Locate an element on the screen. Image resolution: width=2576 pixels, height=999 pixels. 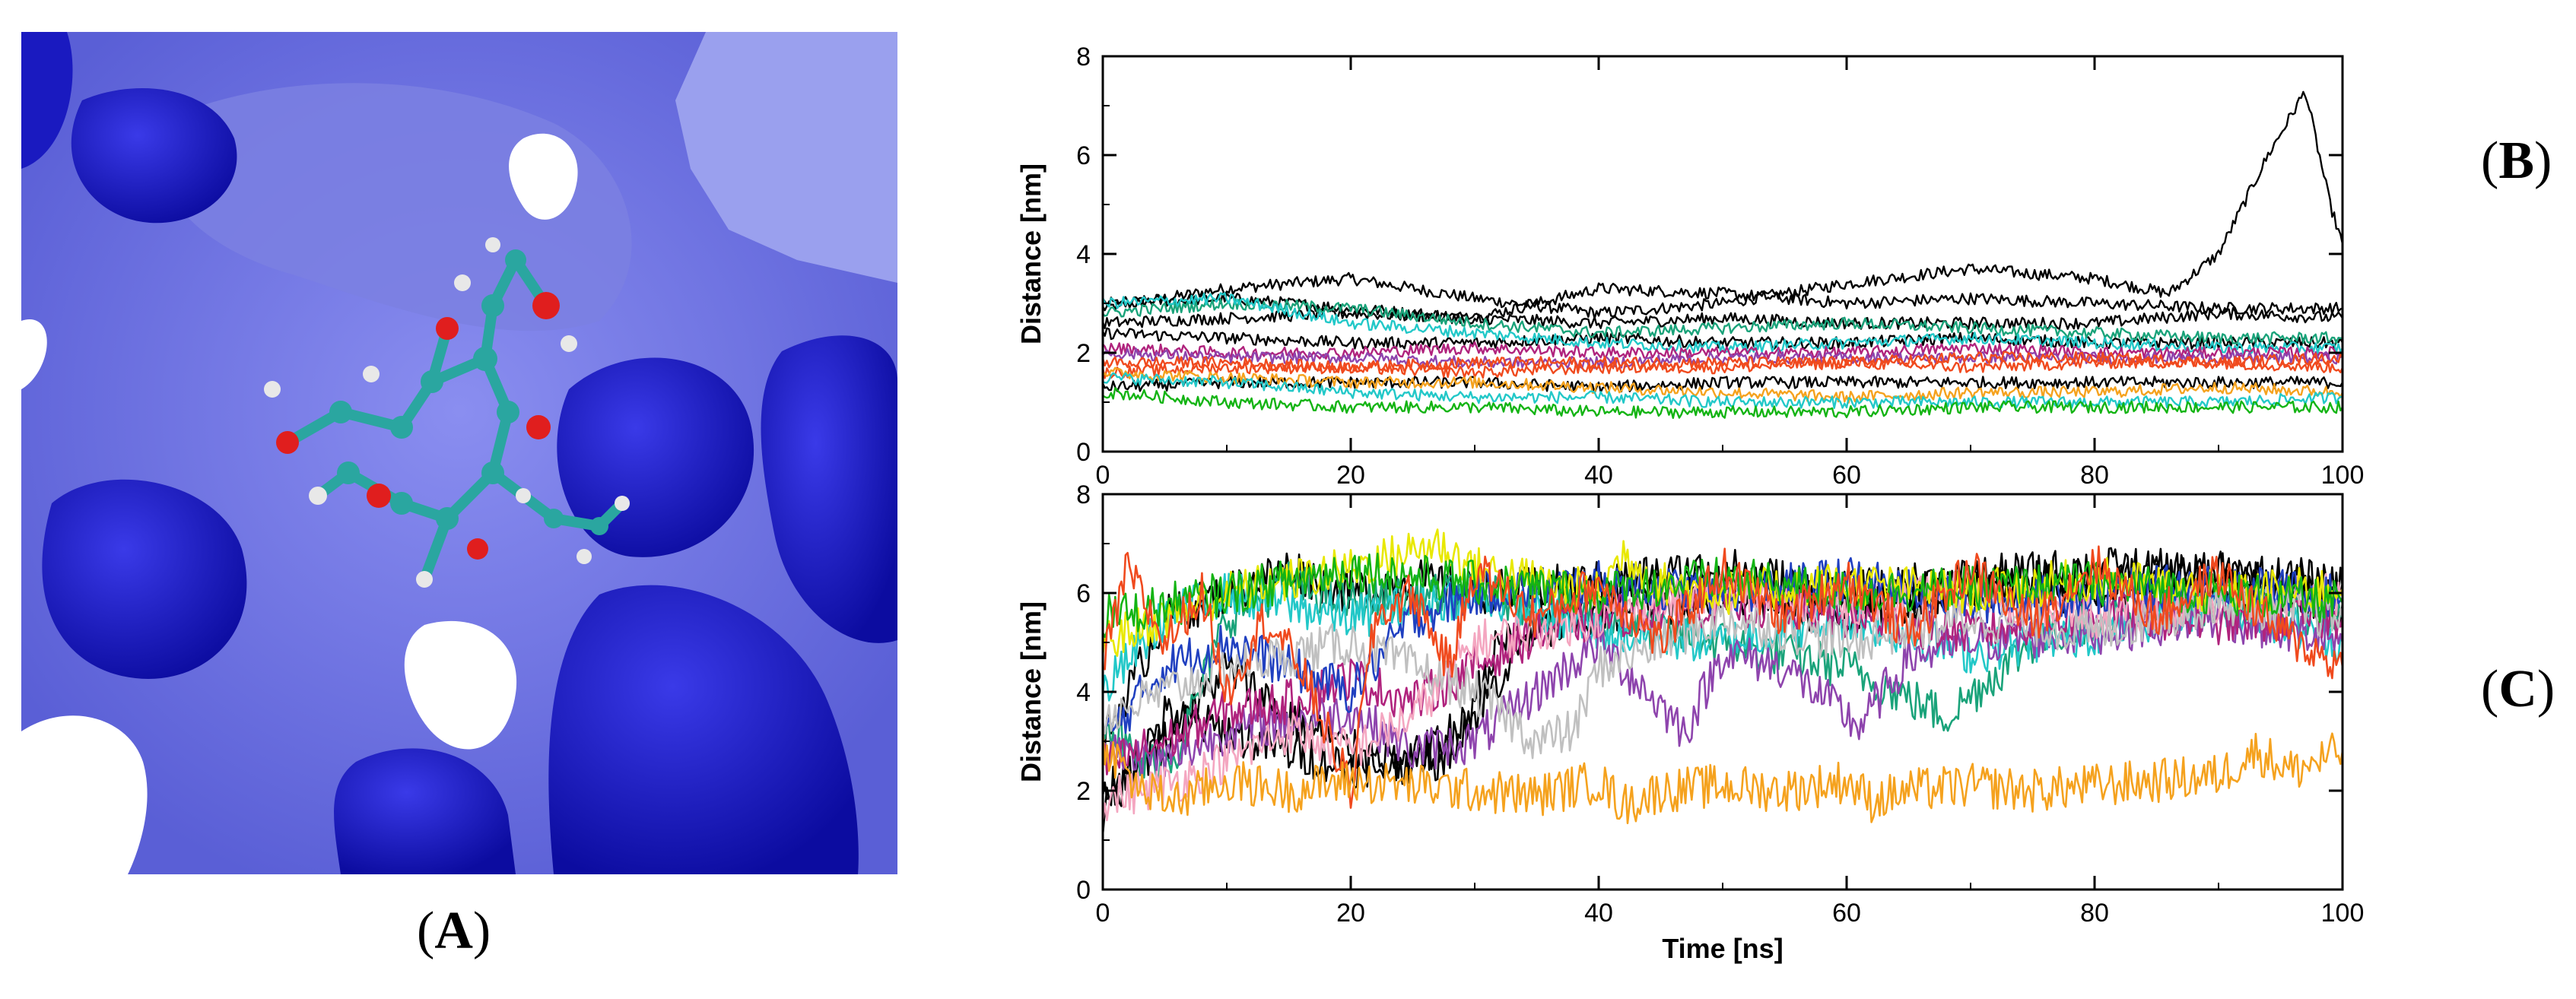
surface-dark-blob-bottom is located at coordinates (425, 811).